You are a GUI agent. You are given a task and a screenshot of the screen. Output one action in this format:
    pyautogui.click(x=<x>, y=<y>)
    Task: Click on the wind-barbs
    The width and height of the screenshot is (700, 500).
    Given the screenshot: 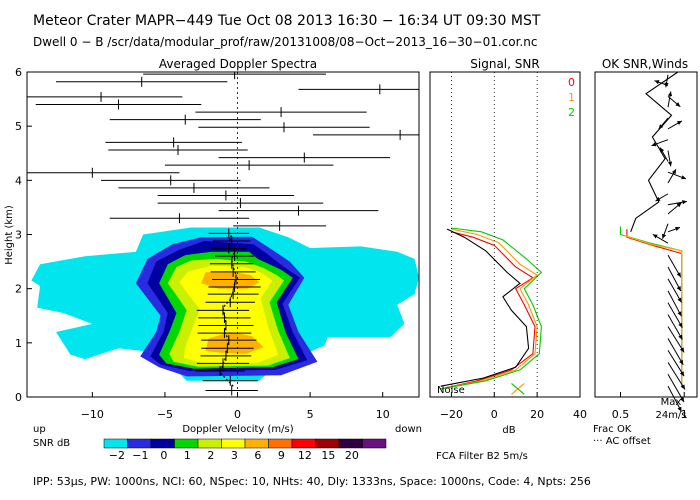 What is the action you would take?
    pyautogui.click(x=669, y=243)
    